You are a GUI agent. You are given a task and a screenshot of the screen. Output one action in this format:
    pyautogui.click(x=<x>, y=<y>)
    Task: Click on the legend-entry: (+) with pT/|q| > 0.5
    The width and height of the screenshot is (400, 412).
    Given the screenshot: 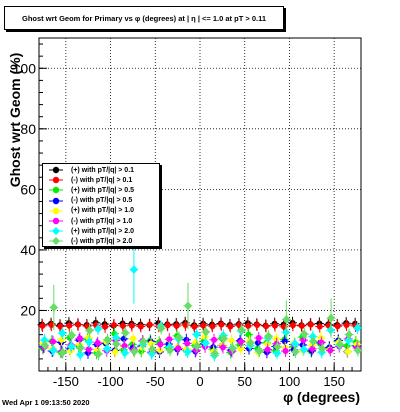 What is the action you would take?
    pyautogui.click(x=104, y=190)
    